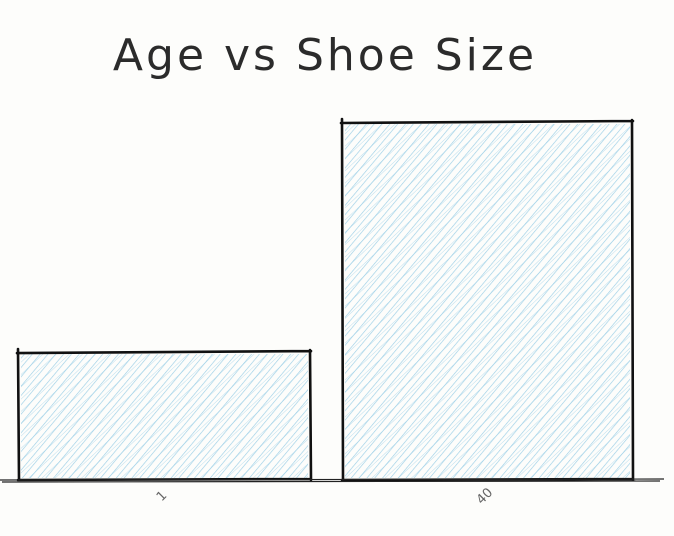 Image resolution: width=674 pixels, height=536 pixels. I want to click on x-axis, so click(332, 480).